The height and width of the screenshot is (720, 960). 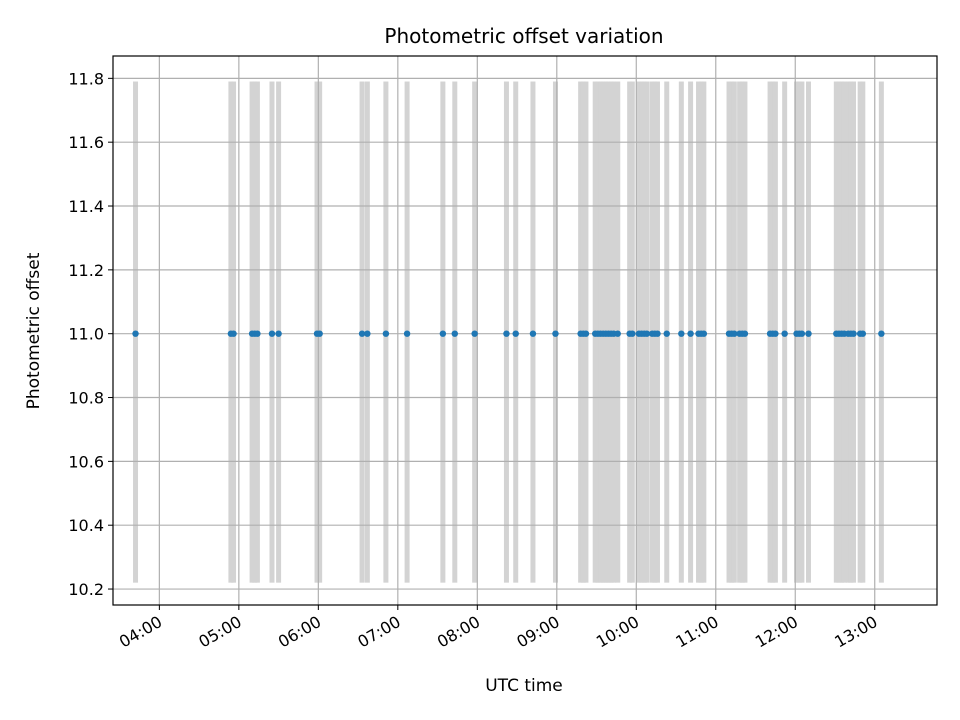 I want to click on x-axis-label: UTC time, so click(x=524, y=686).